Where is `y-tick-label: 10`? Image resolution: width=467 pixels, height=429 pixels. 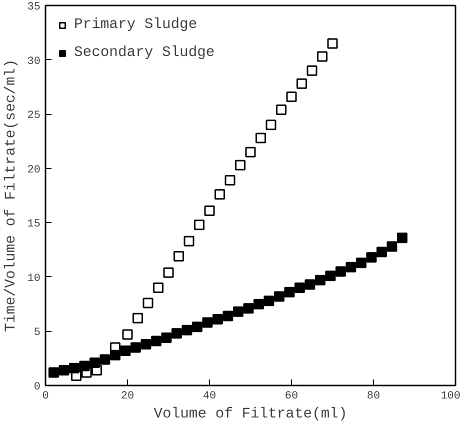 y-tick-label: 10 is located at coordinates (33, 278).